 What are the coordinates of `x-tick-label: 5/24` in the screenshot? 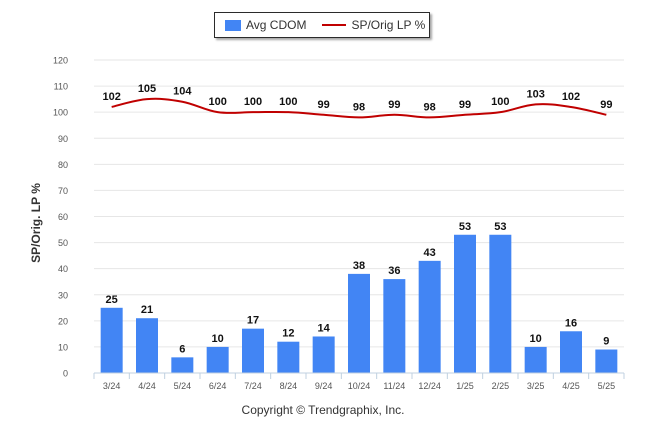 It's located at (183, 386).